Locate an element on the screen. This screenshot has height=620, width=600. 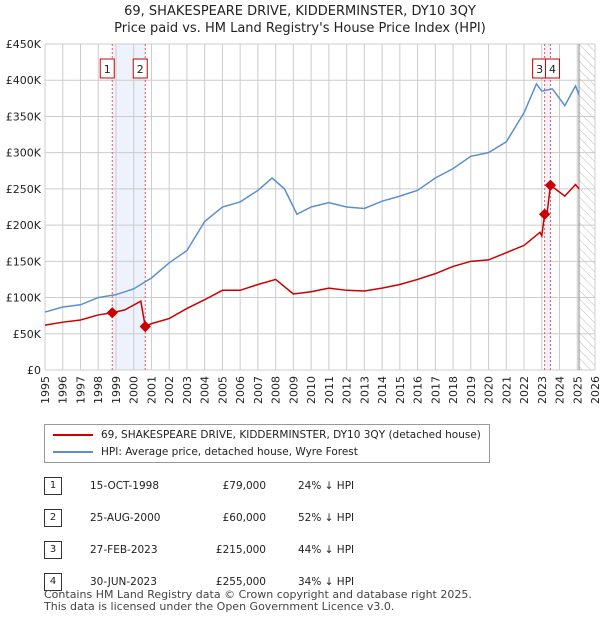
x-tick-label: 2023 is located at coordinates (542, 390).